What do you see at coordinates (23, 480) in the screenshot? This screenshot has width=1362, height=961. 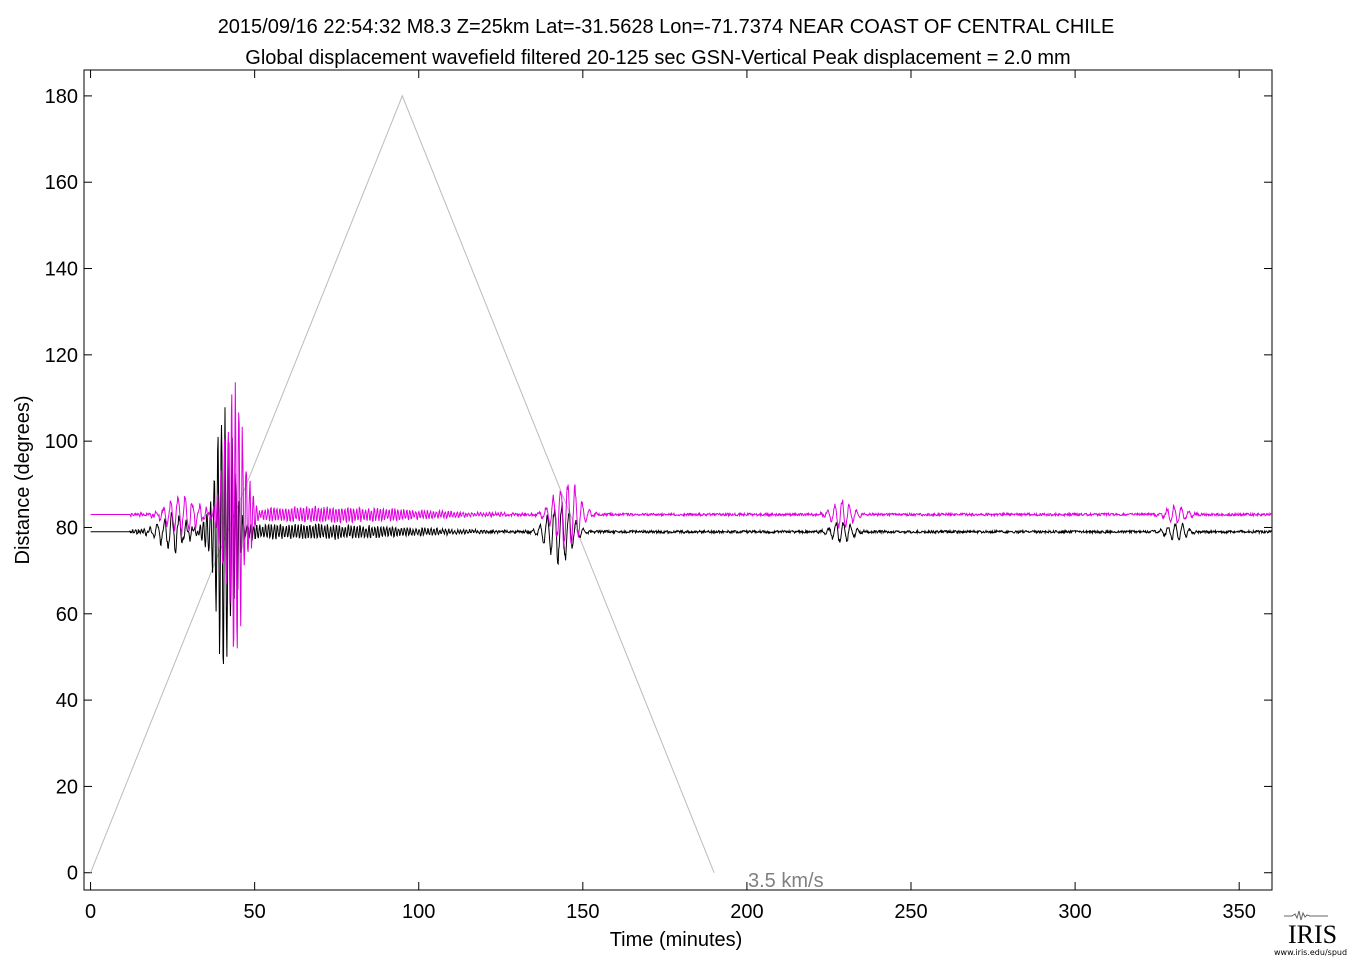 I see `y-axis-label: Distance (degrees)` at bounding box center [23, 480].